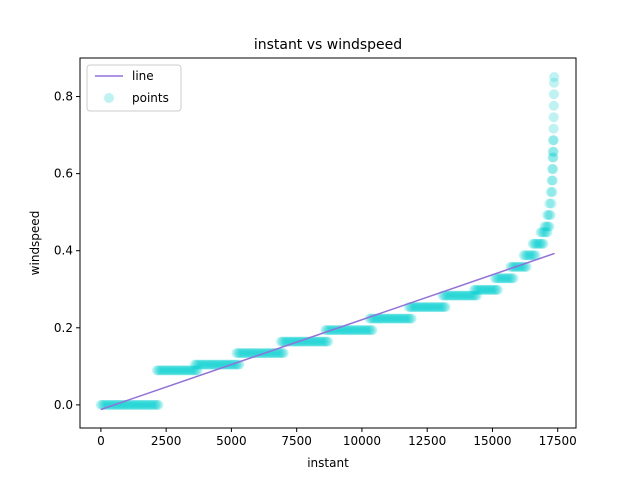 The width and height of the screenshot is (640, 480). Describe the element at coordinates (296, 441) in the screenshot. I see `x-tick-label: 7500` at that location.